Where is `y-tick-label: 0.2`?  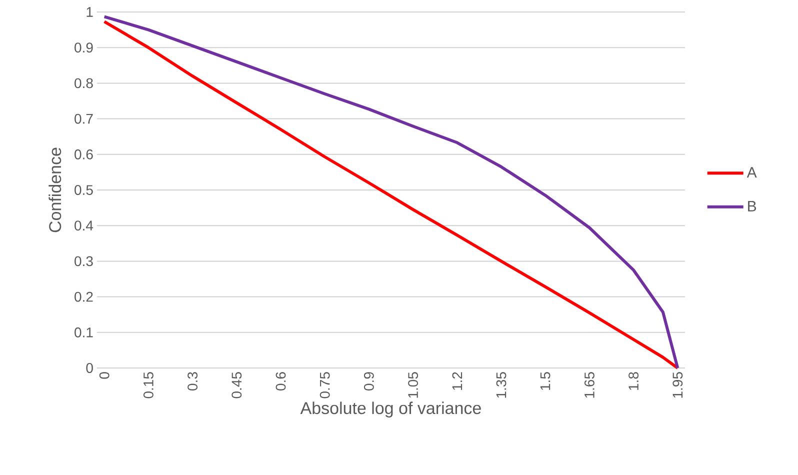
y-tick-label: 0.2 is located at coordinates (83, 297).